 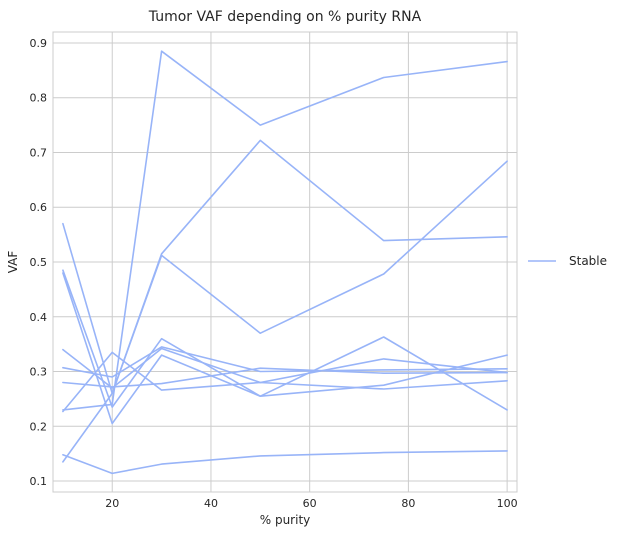 What do you see at coordinates (13, 262) in the screenshot?
I see `y-axis-label: VAF` at bounding box center [13, 262].